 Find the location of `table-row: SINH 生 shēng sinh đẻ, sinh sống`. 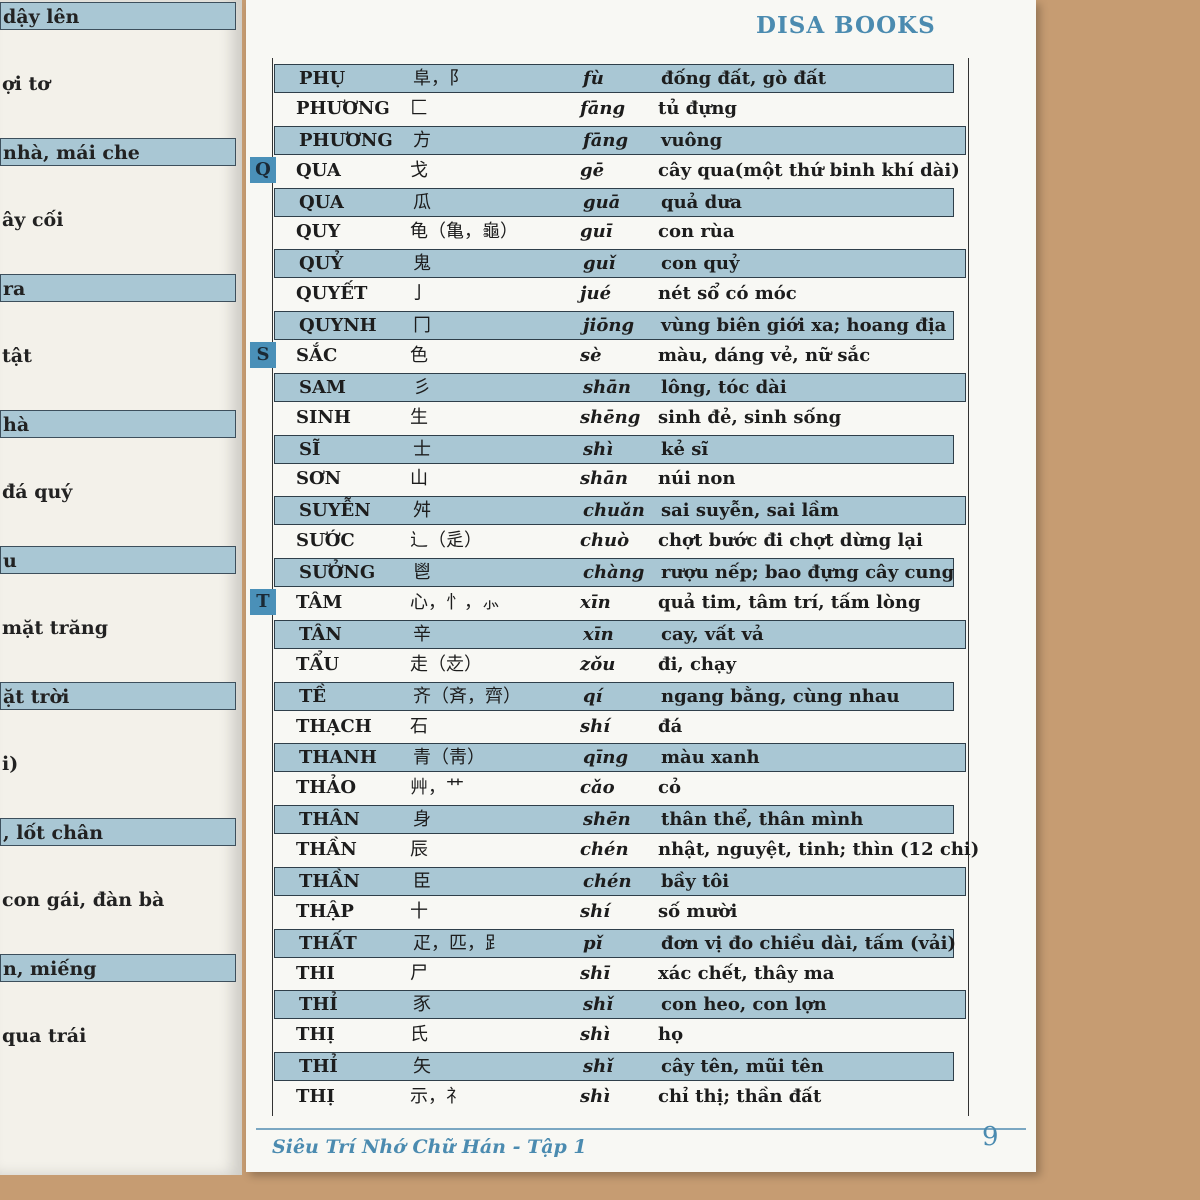

table-row: SINH 生 shēng sinh đẻ, sinh sống is located at coordinates (617, 417).